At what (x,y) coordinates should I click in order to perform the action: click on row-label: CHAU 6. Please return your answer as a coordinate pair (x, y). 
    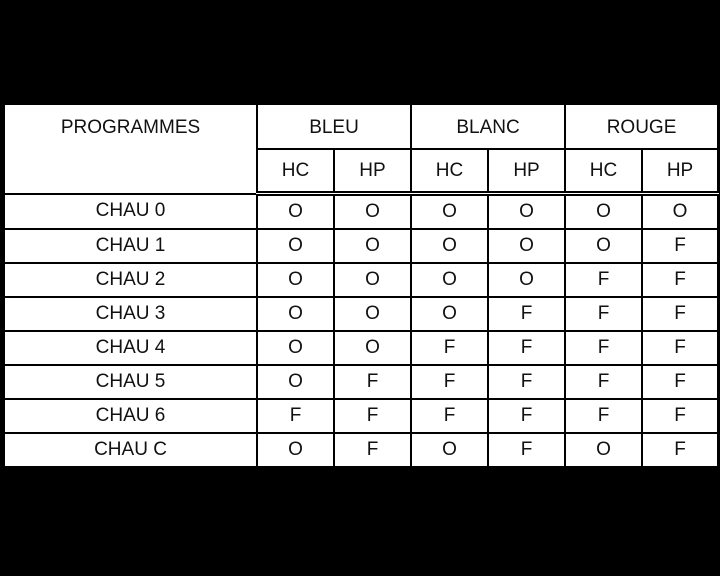
    Looking at the image, I should click on (130, 416).